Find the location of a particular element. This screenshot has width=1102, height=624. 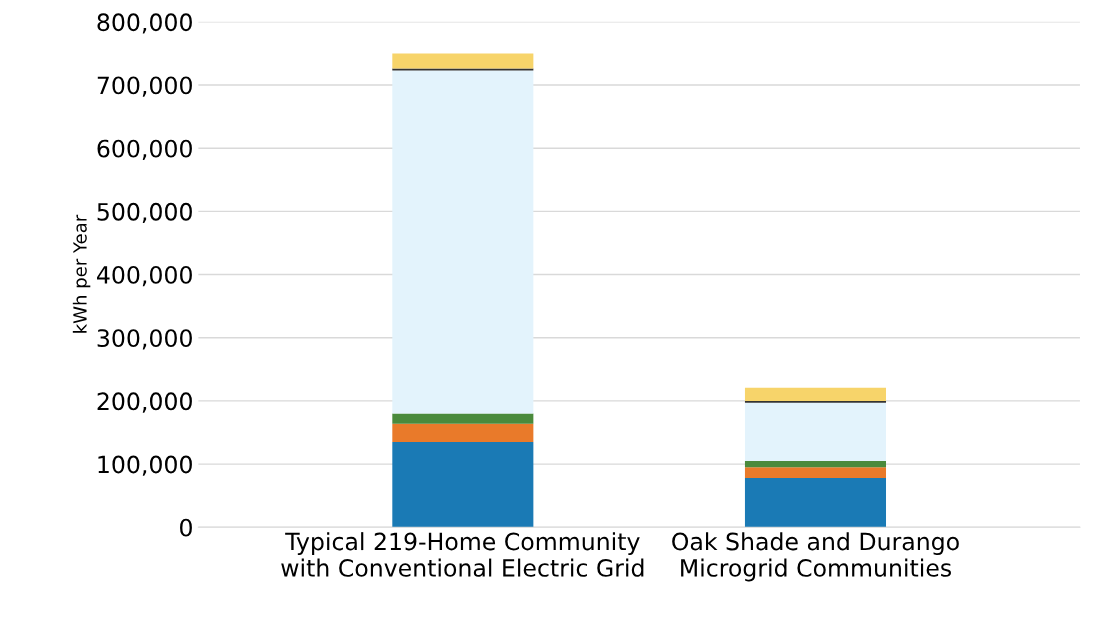

y-axis-title: kWh per Year is located at coordinates (81, 273).